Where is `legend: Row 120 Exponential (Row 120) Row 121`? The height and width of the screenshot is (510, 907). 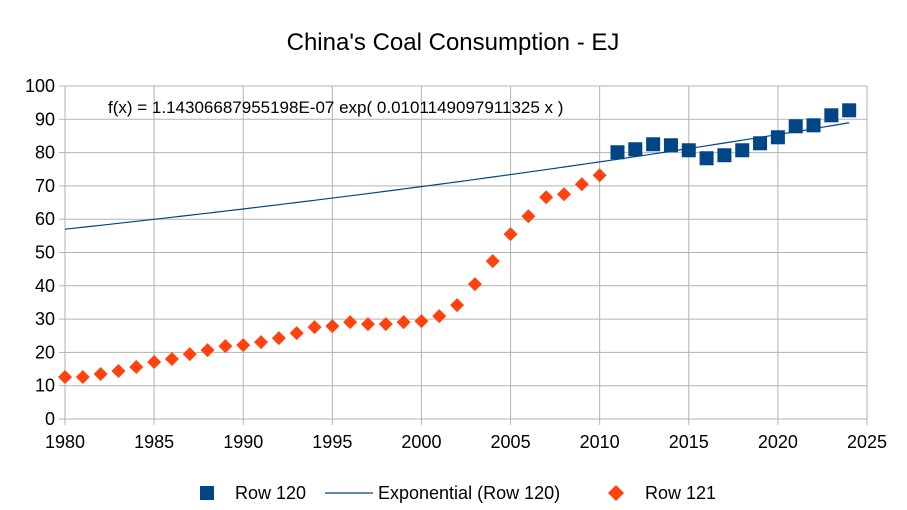
legend: Row 120 Exponential (Row 120) Row 121 is located at coordinates (458, 493).